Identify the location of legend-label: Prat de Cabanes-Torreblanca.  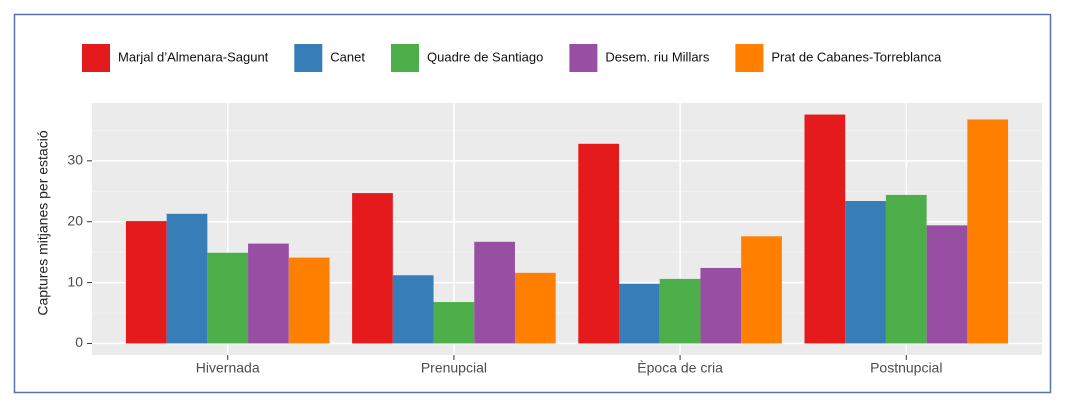
(856, 56).